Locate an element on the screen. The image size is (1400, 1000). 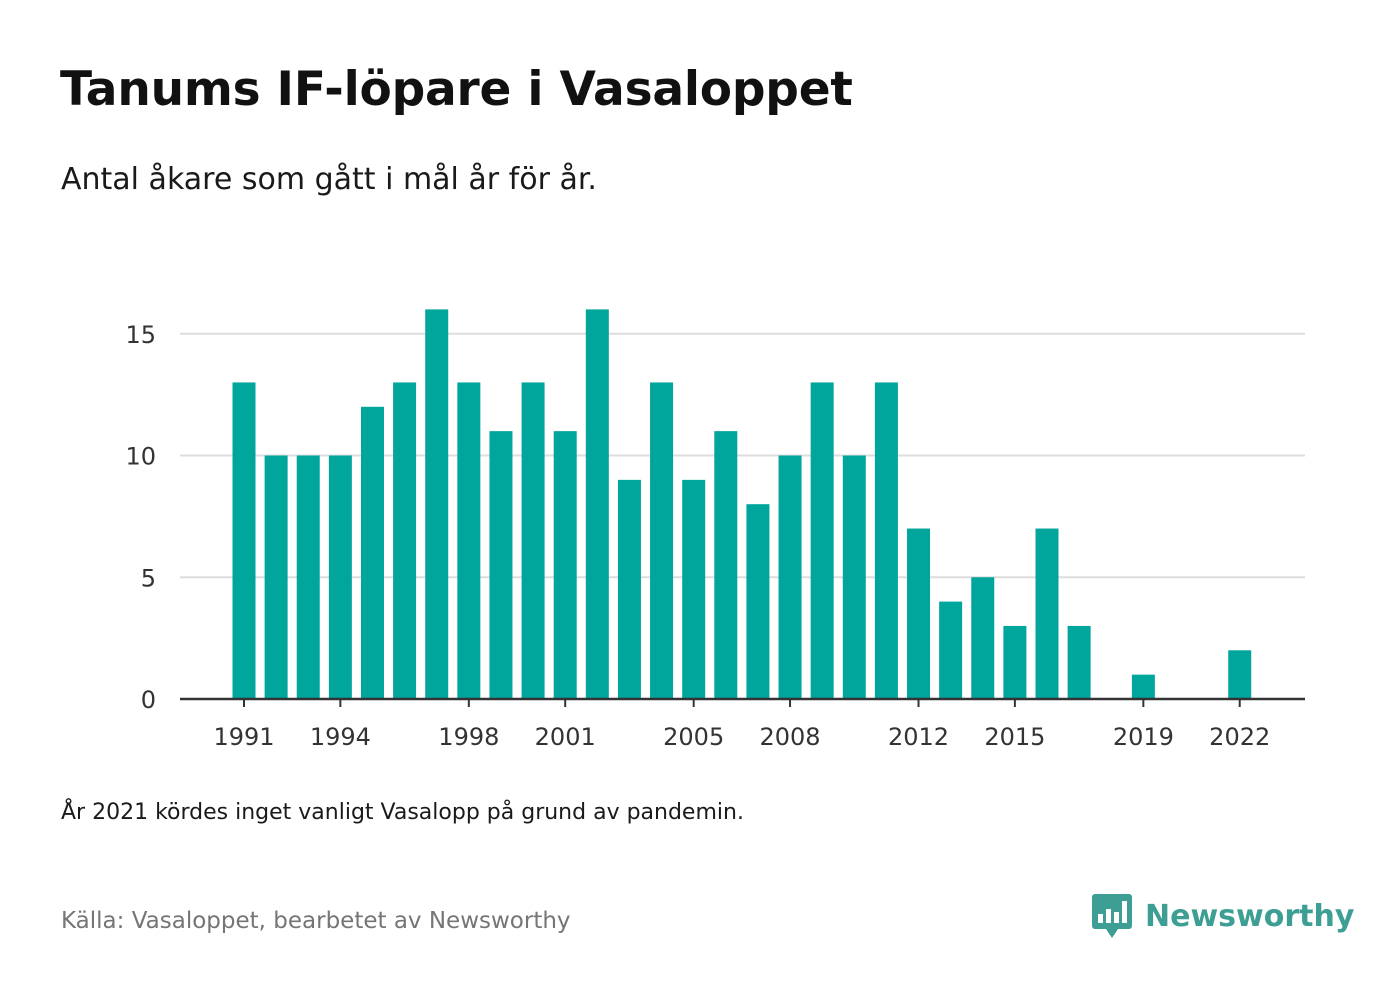
bar-1997 is located at coordinates (437, 504).